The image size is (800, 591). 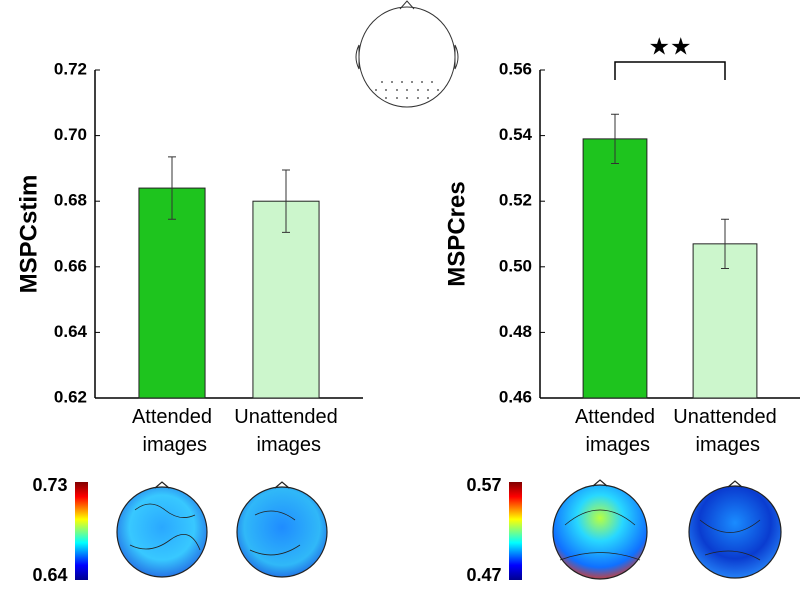 What do you see at coordinates (515, 200) in the screenshot?
I see `y-tick-label: 0.52` at bounding box center [515, 200].